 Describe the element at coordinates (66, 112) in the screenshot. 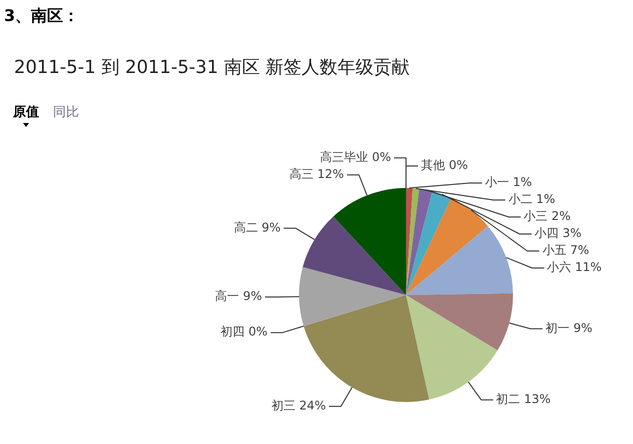

I see `text: 同比` at that location.